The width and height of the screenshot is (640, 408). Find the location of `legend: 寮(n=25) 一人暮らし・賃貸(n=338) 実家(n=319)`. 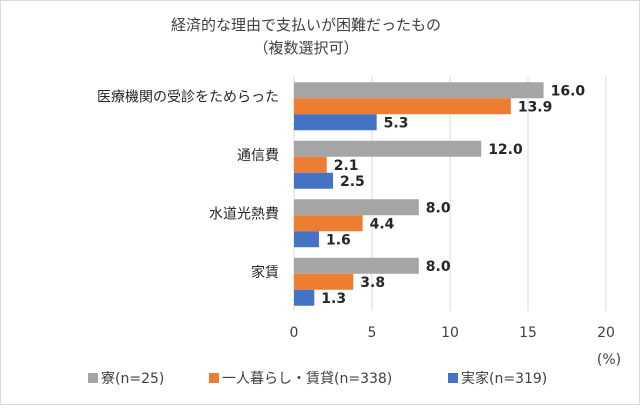

legend: 寮(n=25) 一人暮らし・賃貸(n=338) 実家(n=319) is located at coordinates (317, 378).